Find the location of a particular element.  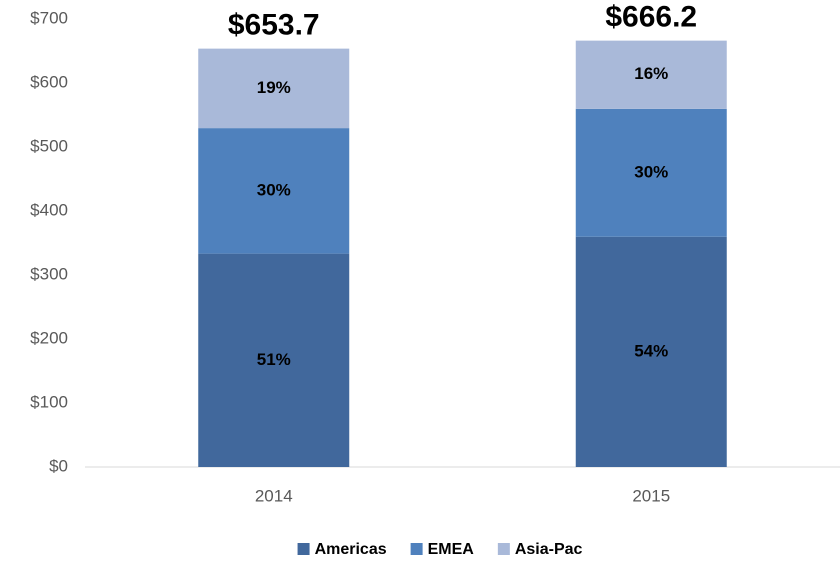

x-tick-label: 2015 is located at coordinates (651, 495).